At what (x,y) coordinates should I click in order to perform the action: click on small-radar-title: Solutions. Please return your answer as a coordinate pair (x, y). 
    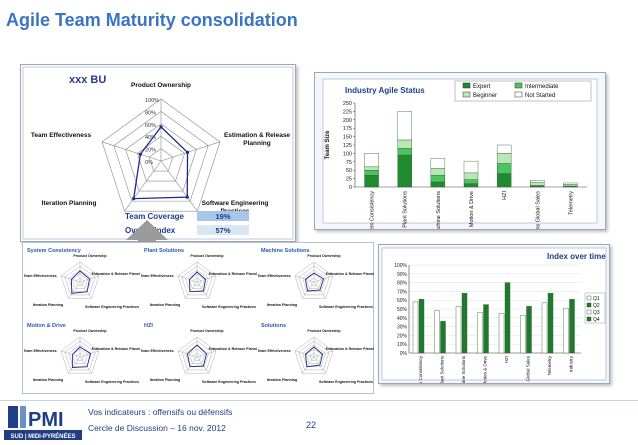
    Looking at the image, I should click on (273, 326).